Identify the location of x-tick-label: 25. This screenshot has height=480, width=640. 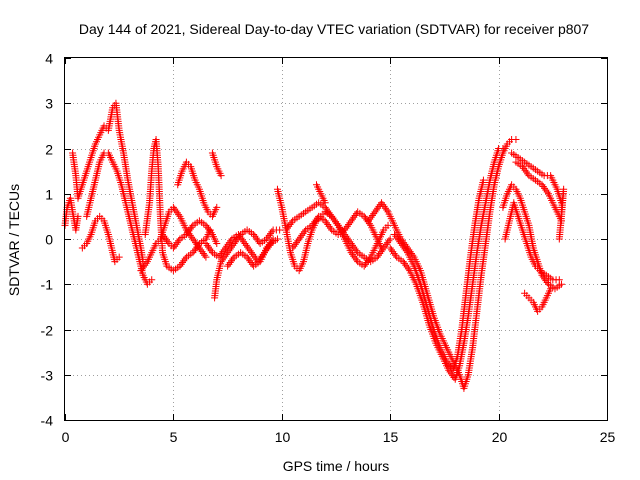
(608, 437).